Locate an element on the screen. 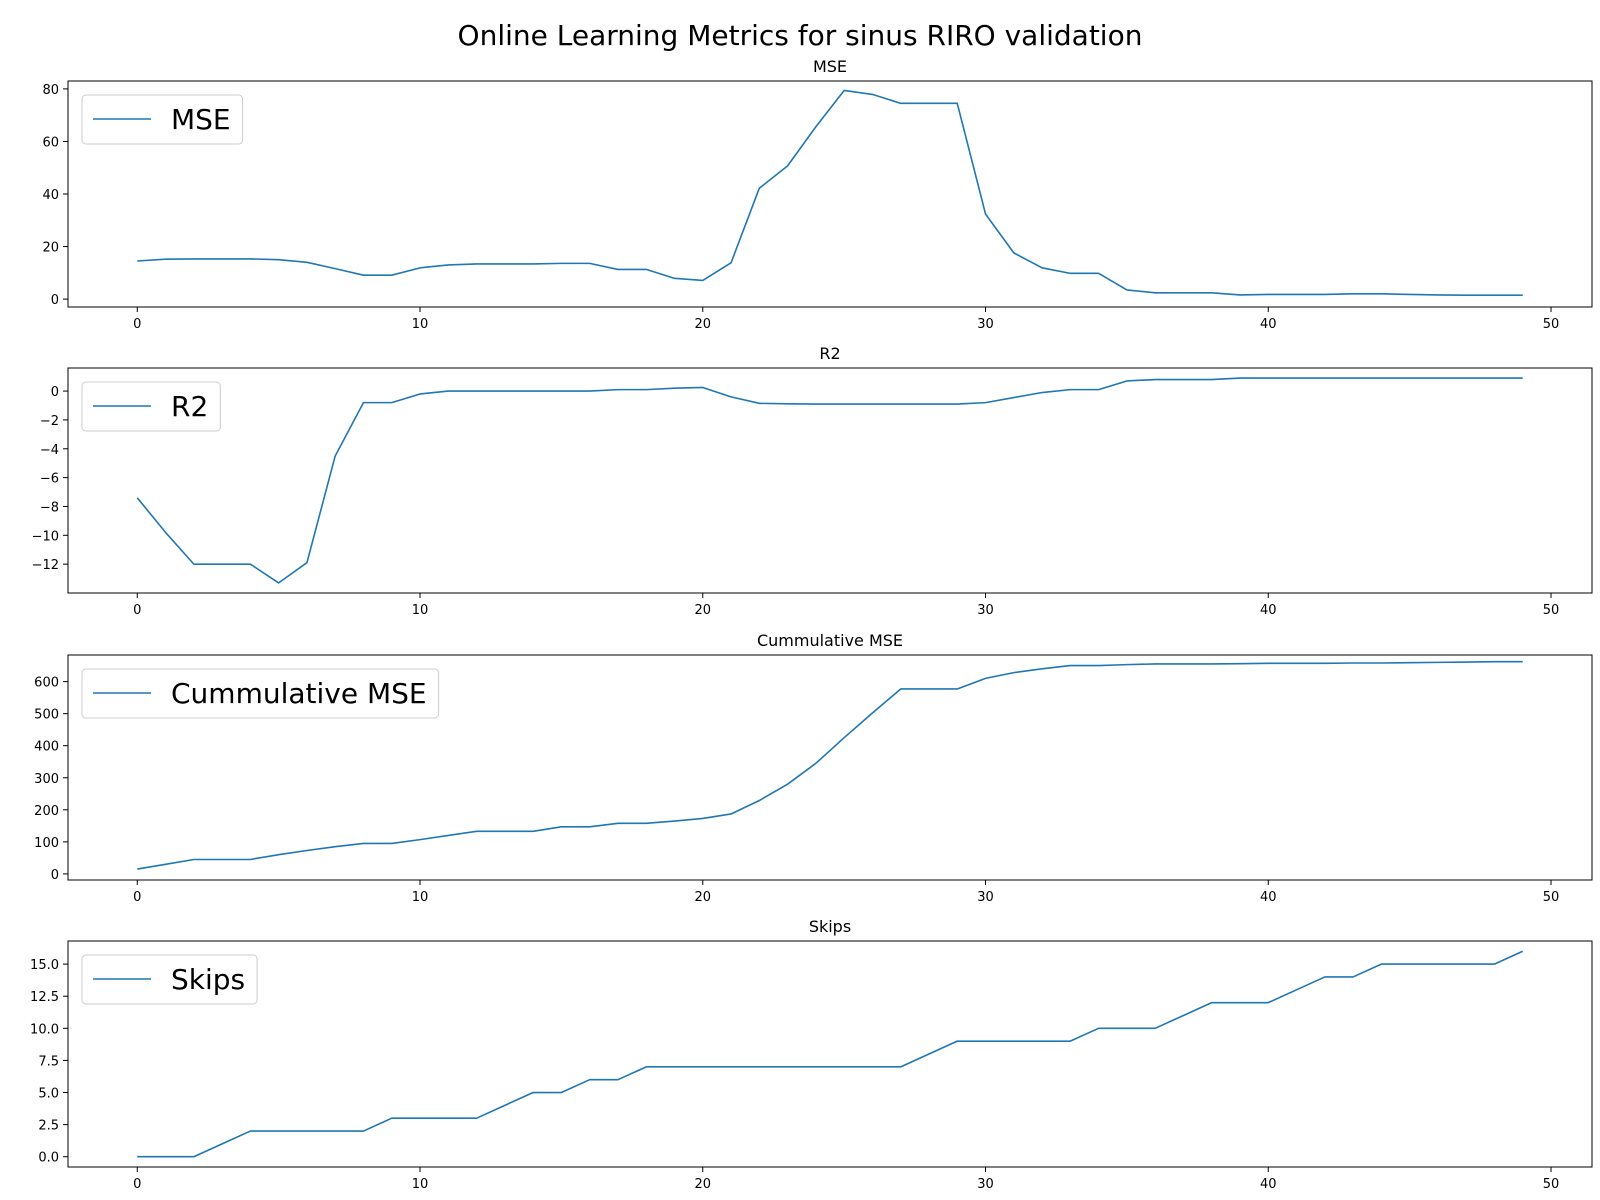 This screenshot has height=1200, width=1600. legend: Cummulative MSE is located at coordinates (260, 693).